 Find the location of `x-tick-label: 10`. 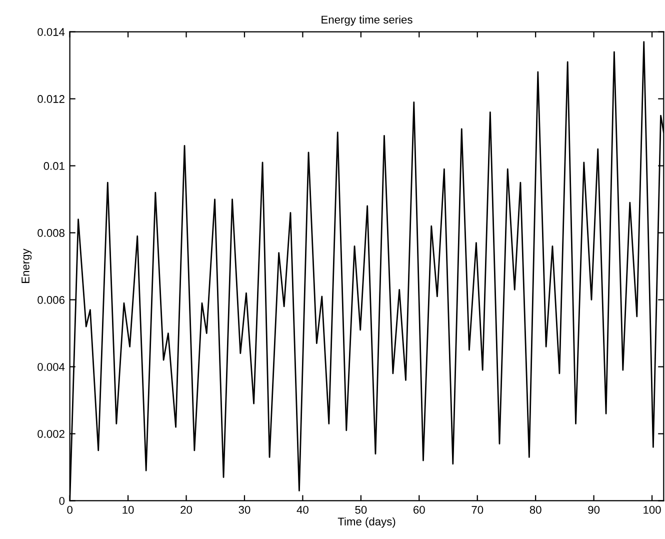

x-tick-label: 10 is located at coordinates (128, 510).